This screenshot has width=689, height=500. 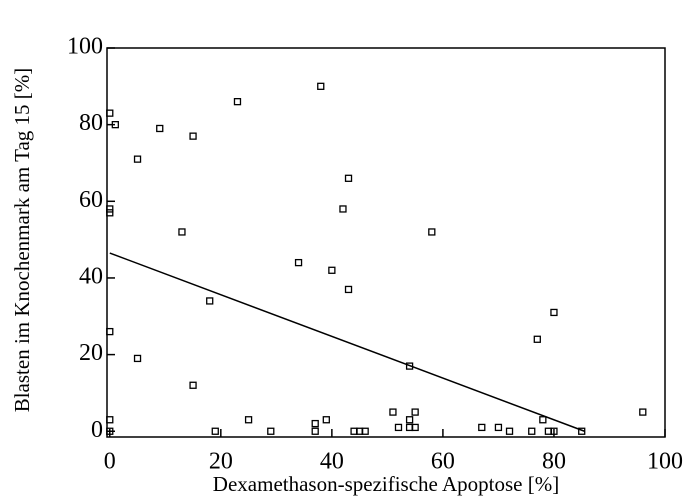 What do you see at coordinates (221, 462) in the screenshot?
I see `x-tick-label: 20` at bounding box center [221, 462].